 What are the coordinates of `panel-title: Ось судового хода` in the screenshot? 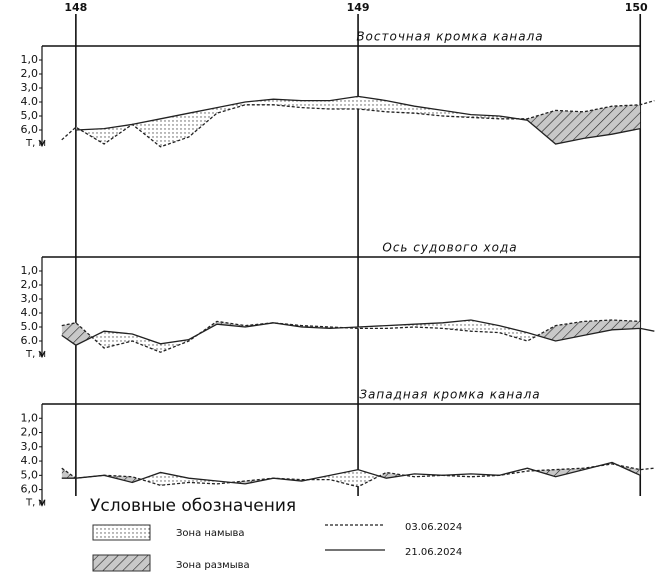 It's located at (449, 248).